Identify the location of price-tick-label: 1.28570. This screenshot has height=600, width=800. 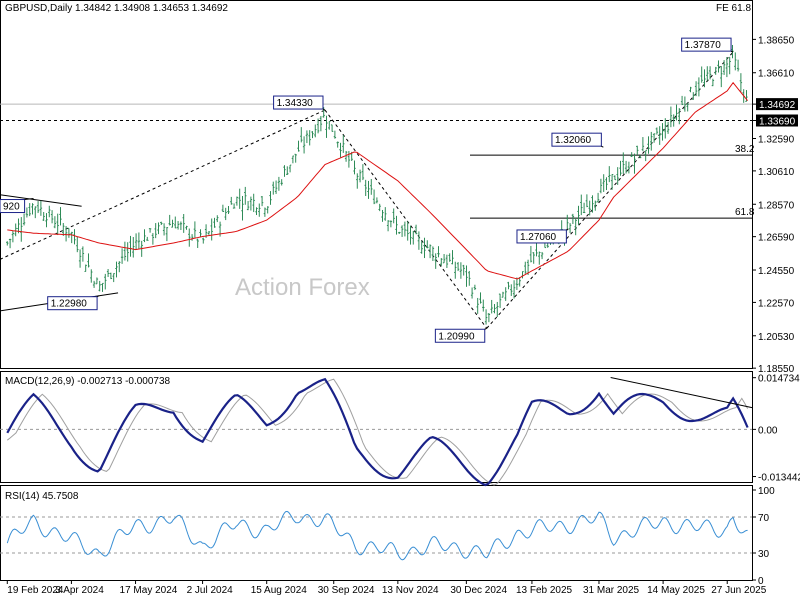
(776, 205).